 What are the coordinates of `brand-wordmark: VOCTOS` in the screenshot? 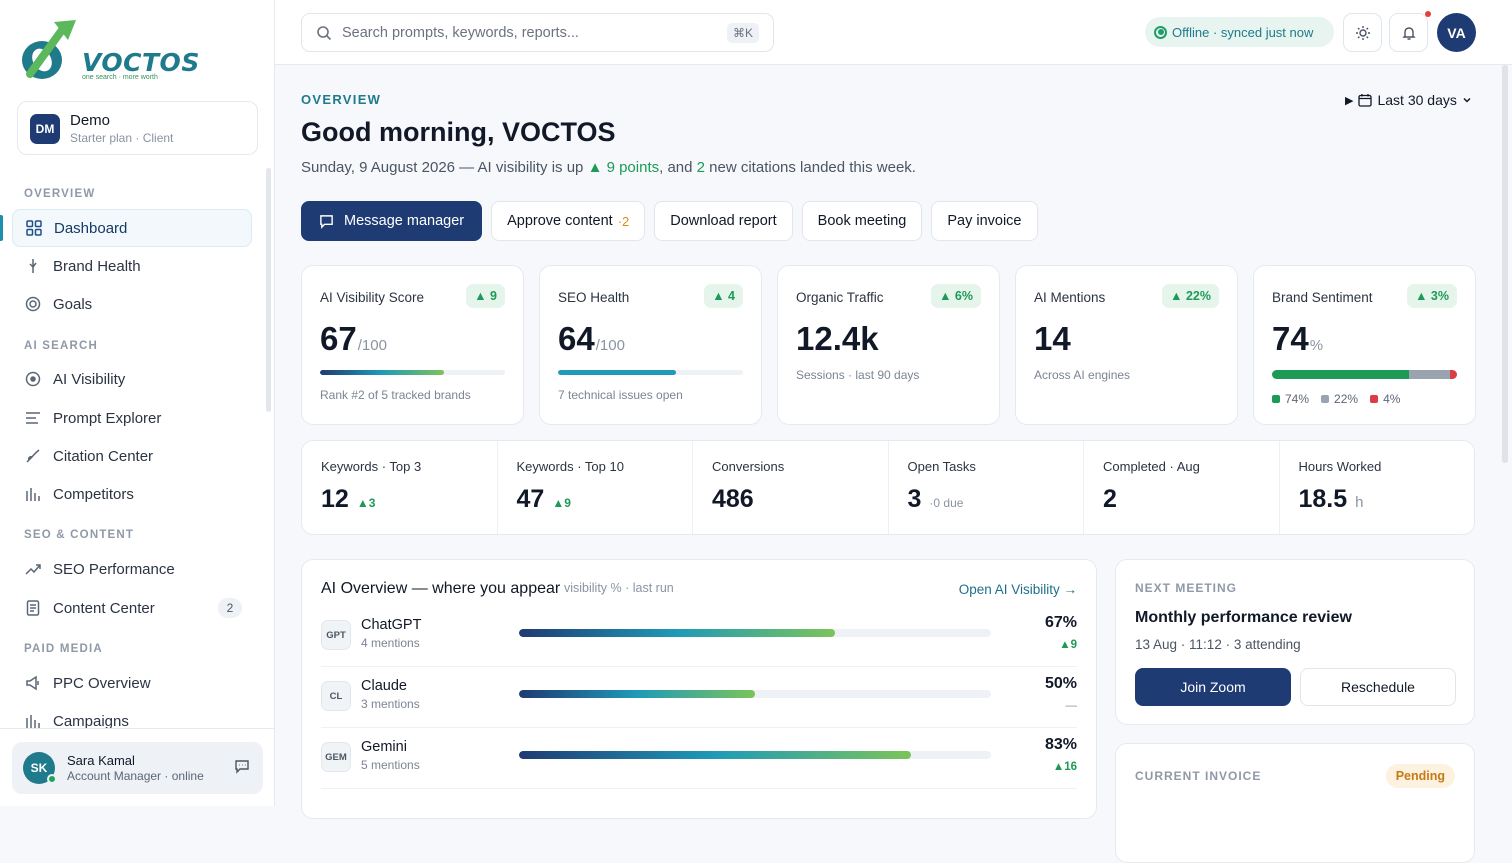 It's located at (141, 62).